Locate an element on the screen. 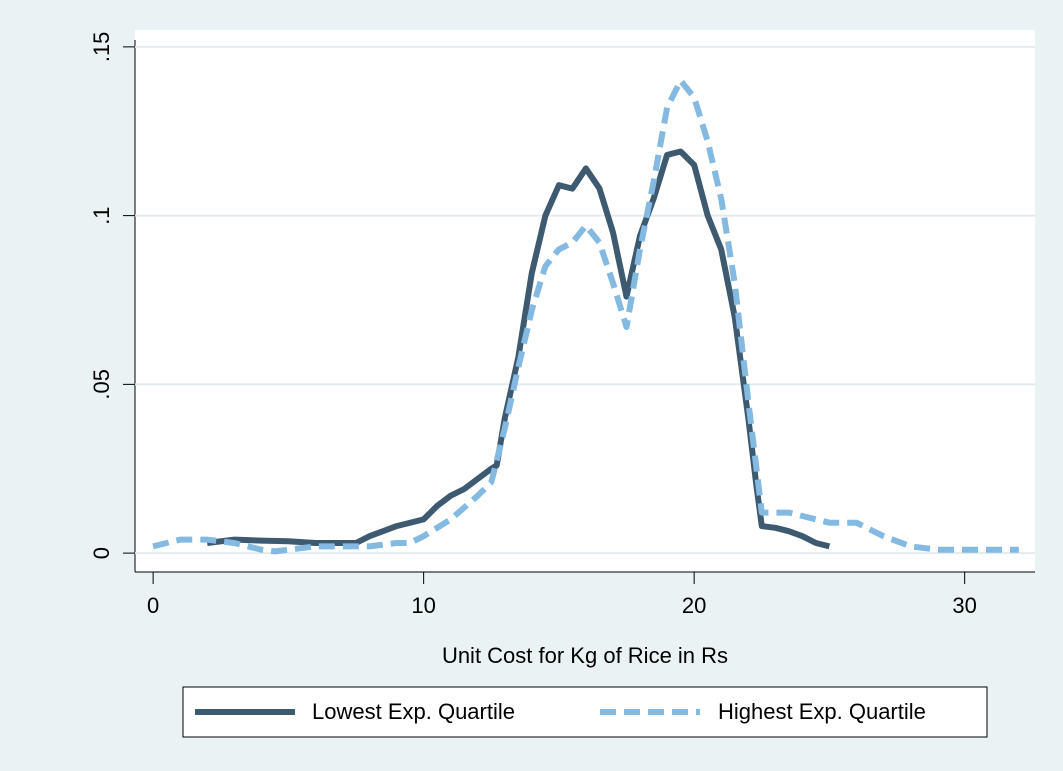 The image size is (1063, 771). y-tick-label: 0 is located at coordinates (101, 553).